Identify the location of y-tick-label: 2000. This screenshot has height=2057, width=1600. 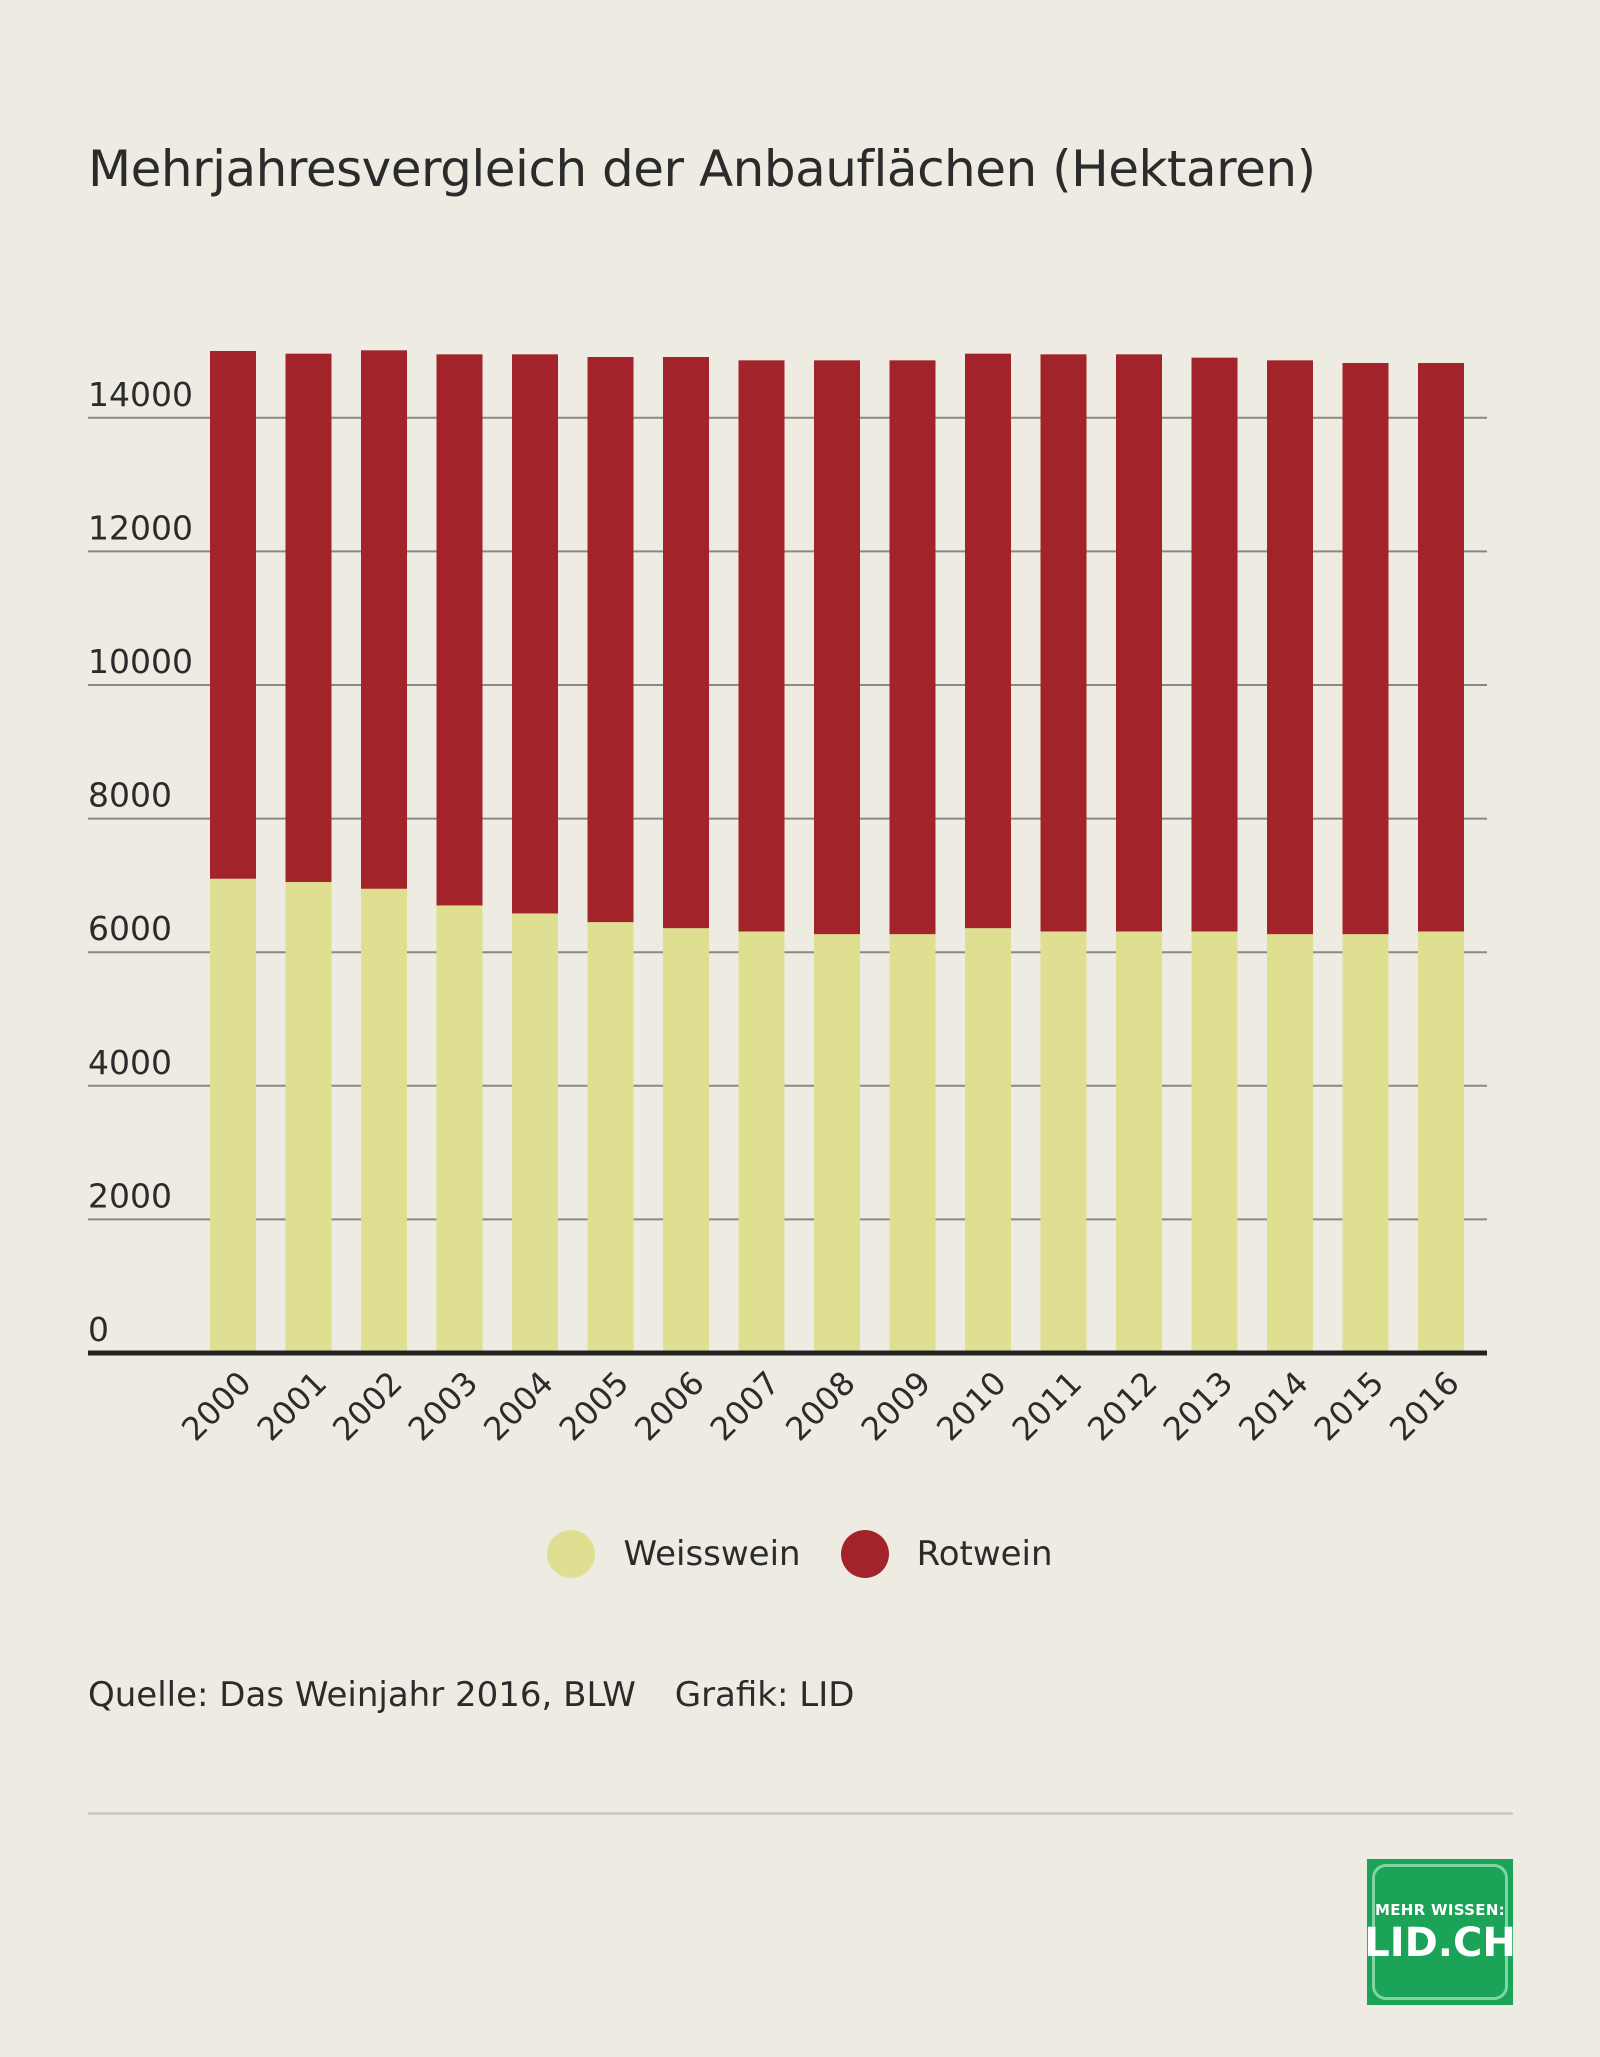
(130, 1195).